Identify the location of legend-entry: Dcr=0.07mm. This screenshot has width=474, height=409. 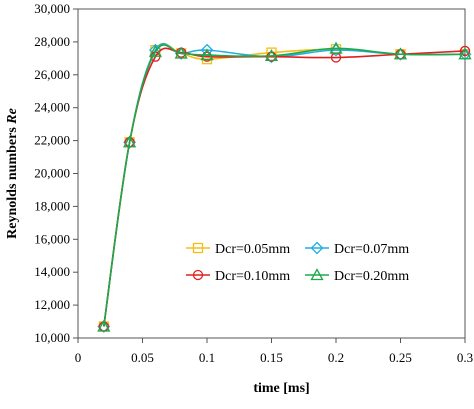
(357, 249).